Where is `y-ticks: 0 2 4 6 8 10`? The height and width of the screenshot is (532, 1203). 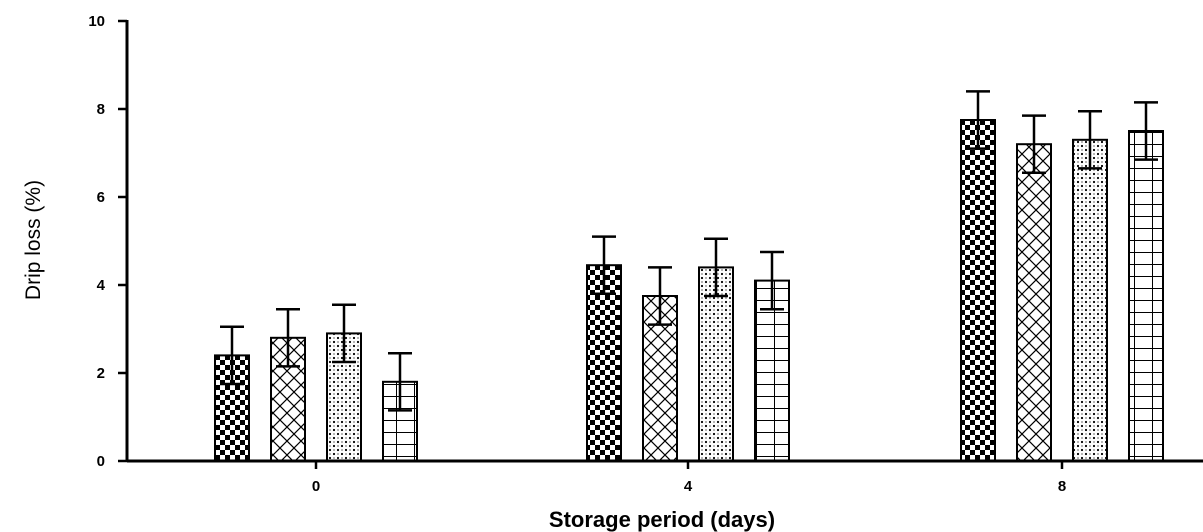 y-ticks: 0 2 4 6 8 10 is located at coordinates (107, 241).